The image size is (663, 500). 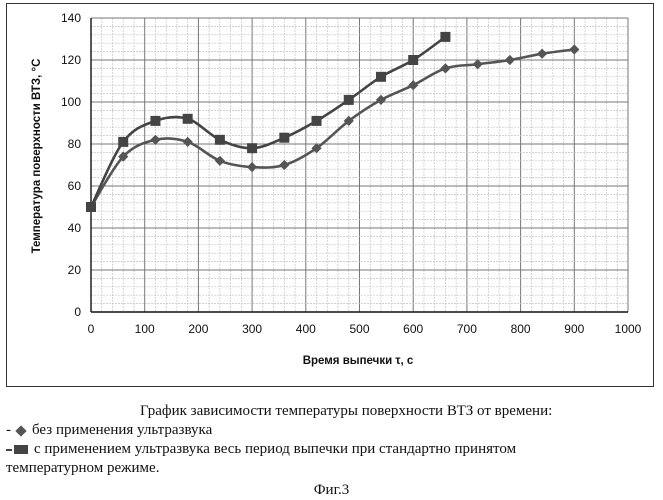 What do you see at coordinates (359, 329) in the screenshot?
I see `x-tick-label: 500` at bounding box center [359, 329].